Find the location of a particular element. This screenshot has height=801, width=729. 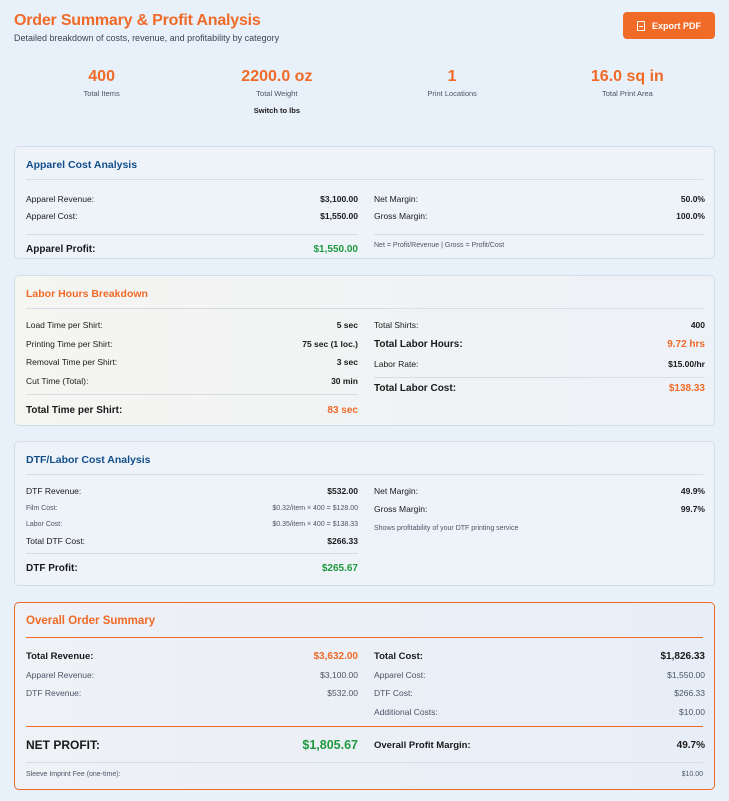

net-profit-row: NET PROFIT: $1,805.67 is located at coordinates (192, 745).